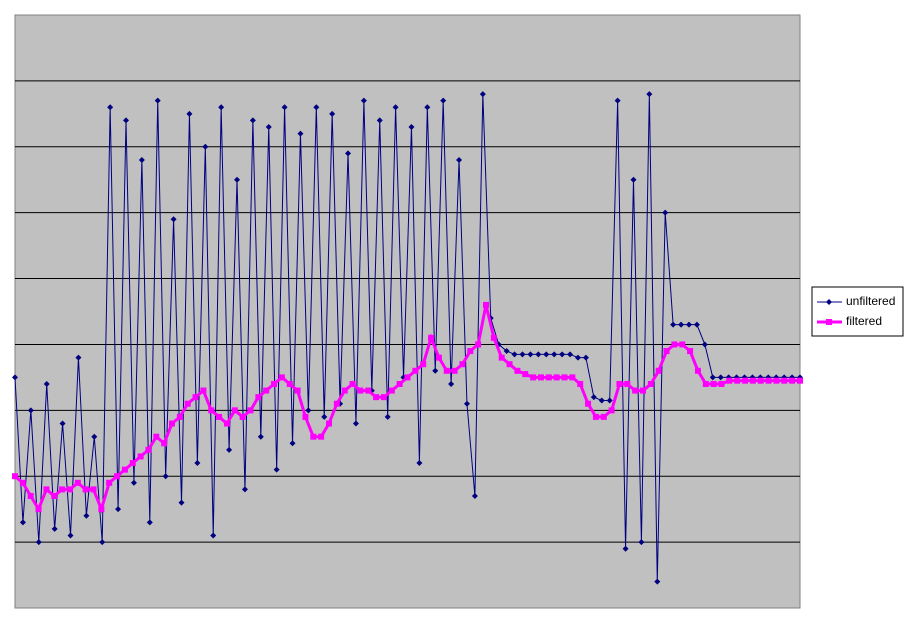 The width and height of the screenshot is (911, 623). I want to click on legend-box, so click(857, 311).